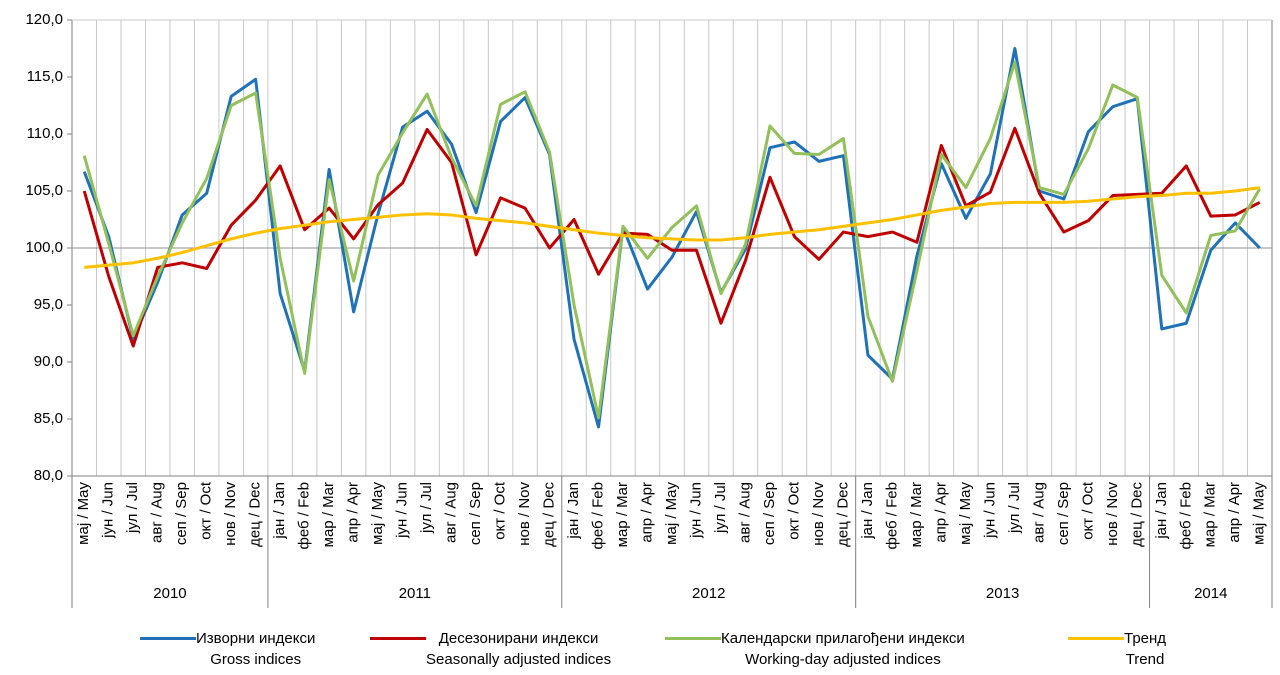 This screenshot has width=1280, height=675. I want to click on group-label: 2012, so click(708, 593).